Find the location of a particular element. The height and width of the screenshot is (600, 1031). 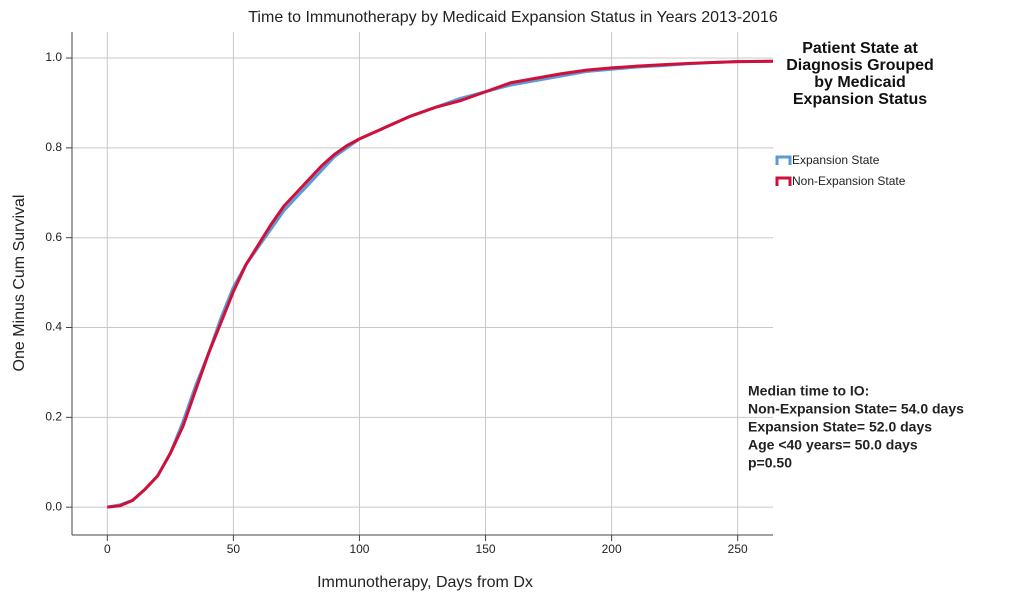

y-tick-label: 0.8 is located at coordinates (53, 147).